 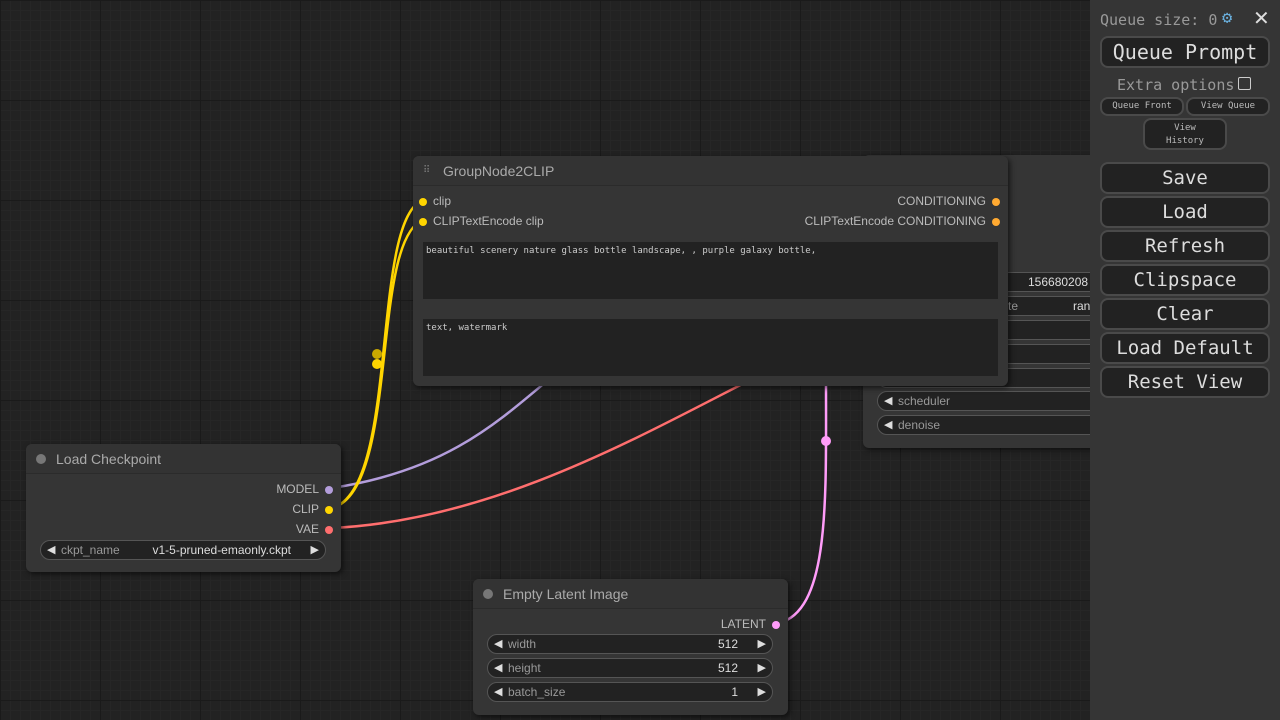 What do you see at coordinates (1176, 85) in the screenshot?
I see `extra-options-label: Extra options` at bounding box center [1176, 85].